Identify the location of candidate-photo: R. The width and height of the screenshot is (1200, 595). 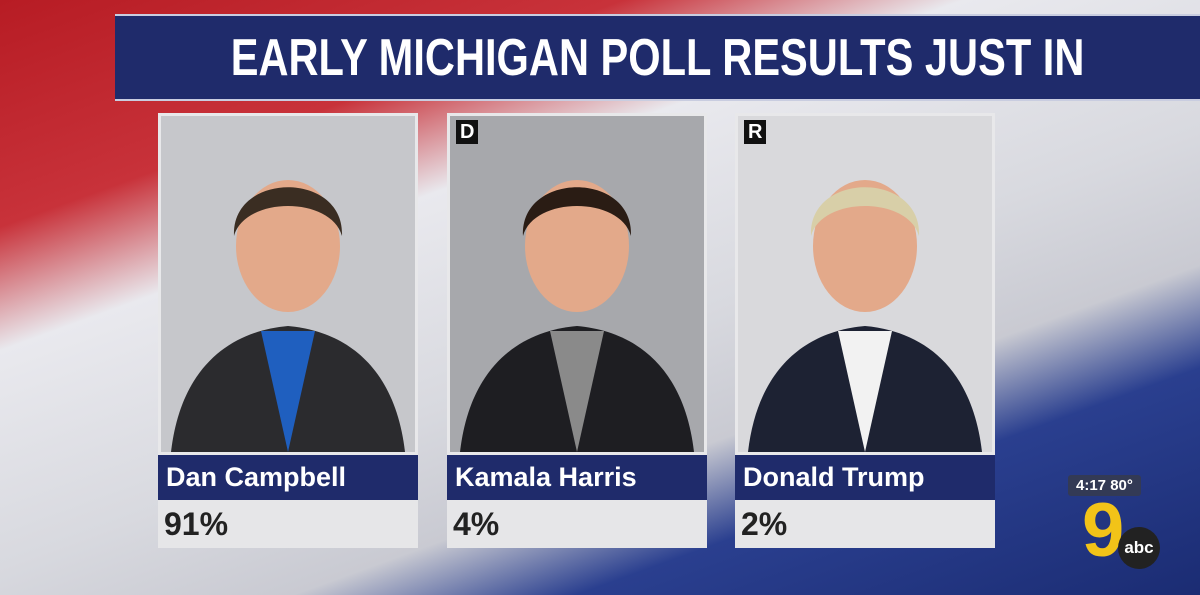
(865, 284).